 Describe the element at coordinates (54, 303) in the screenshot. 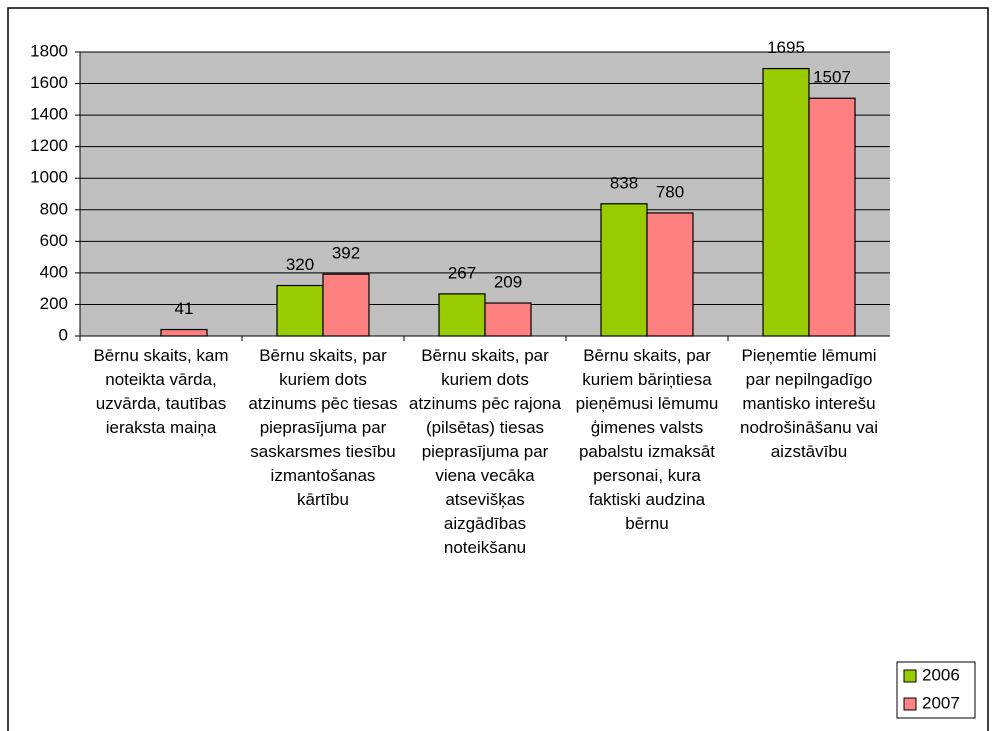

I see `y-tick-label: 200` at that location.